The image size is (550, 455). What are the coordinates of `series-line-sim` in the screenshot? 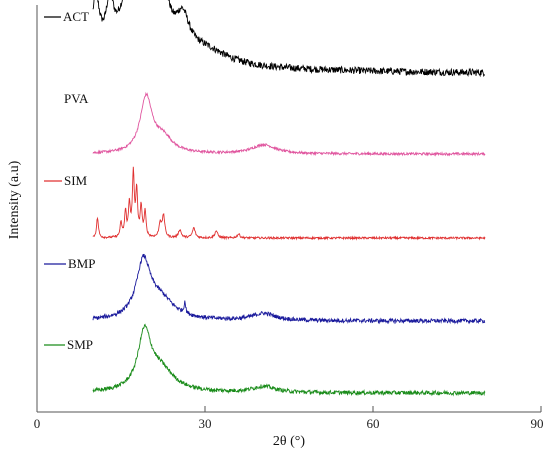 It's located at (289, 203).